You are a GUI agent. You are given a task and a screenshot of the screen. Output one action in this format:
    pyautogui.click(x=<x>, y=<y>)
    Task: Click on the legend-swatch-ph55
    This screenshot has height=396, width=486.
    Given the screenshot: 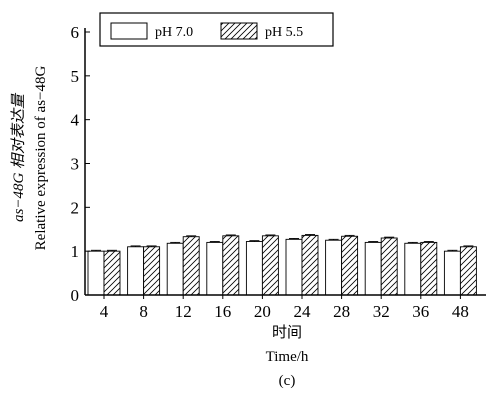 What is the action you would take?
    pyautogui.click(x=239, y=31)
    